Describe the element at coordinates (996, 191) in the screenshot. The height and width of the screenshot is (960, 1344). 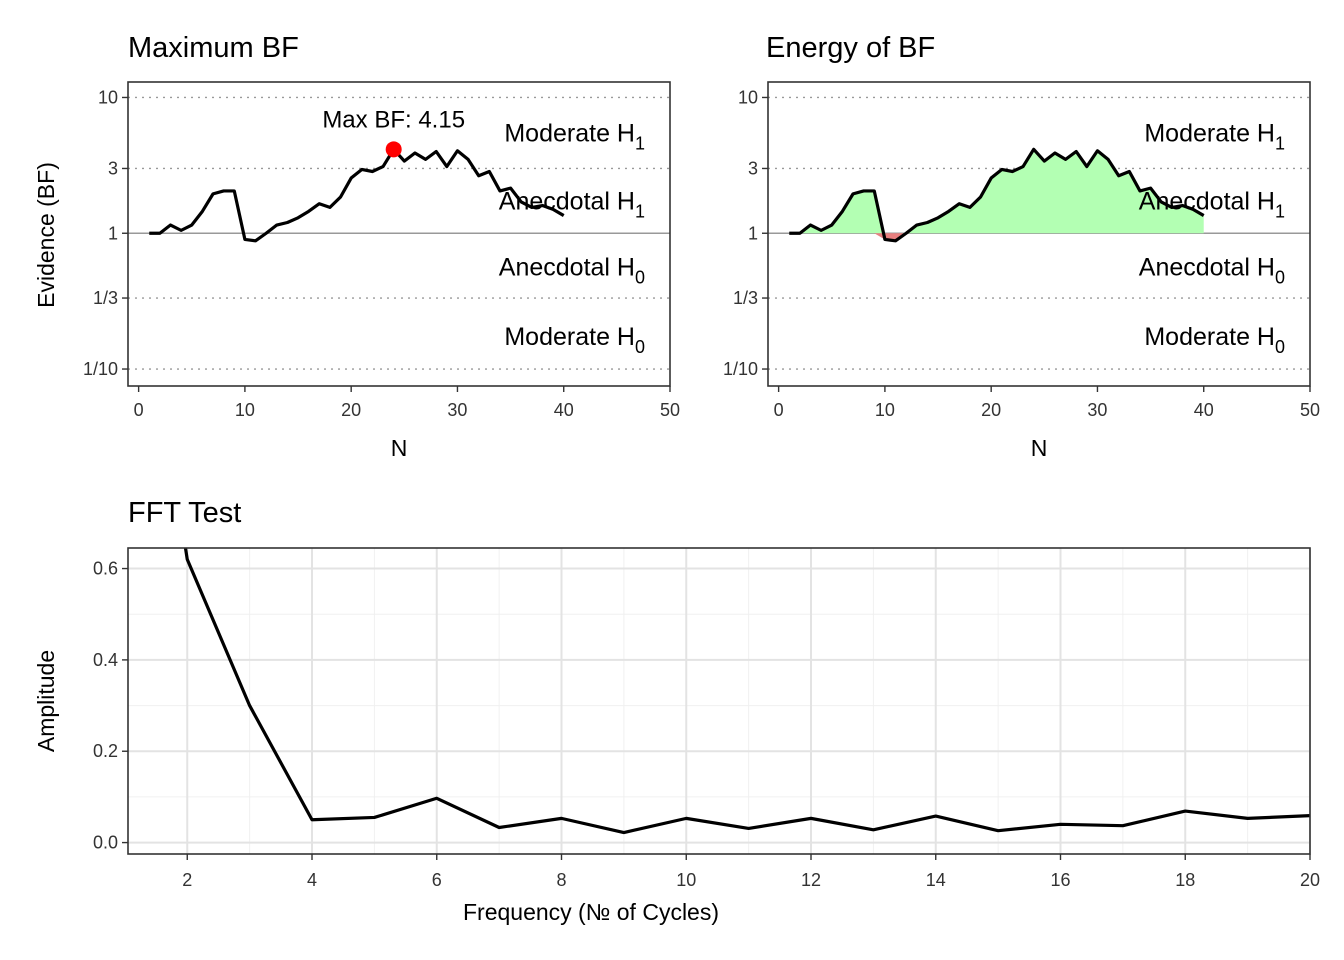
I see `evidence-area-h1` at that location.